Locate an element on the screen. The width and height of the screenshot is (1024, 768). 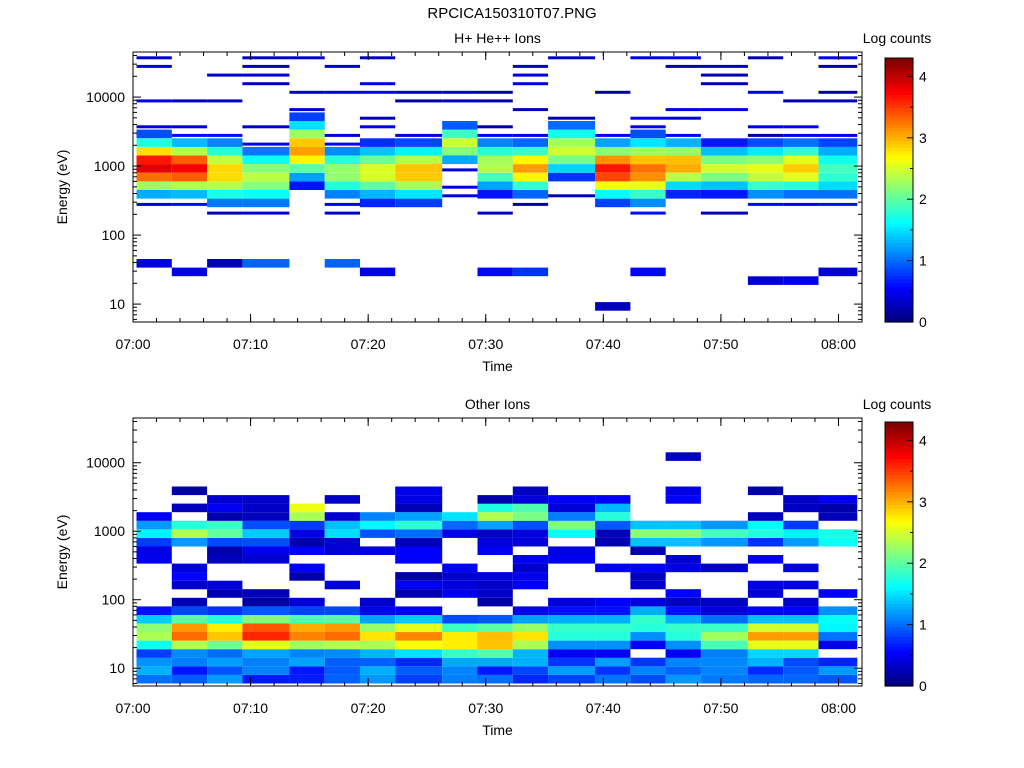
colorbar-frame is located at coordinates (899, 554).